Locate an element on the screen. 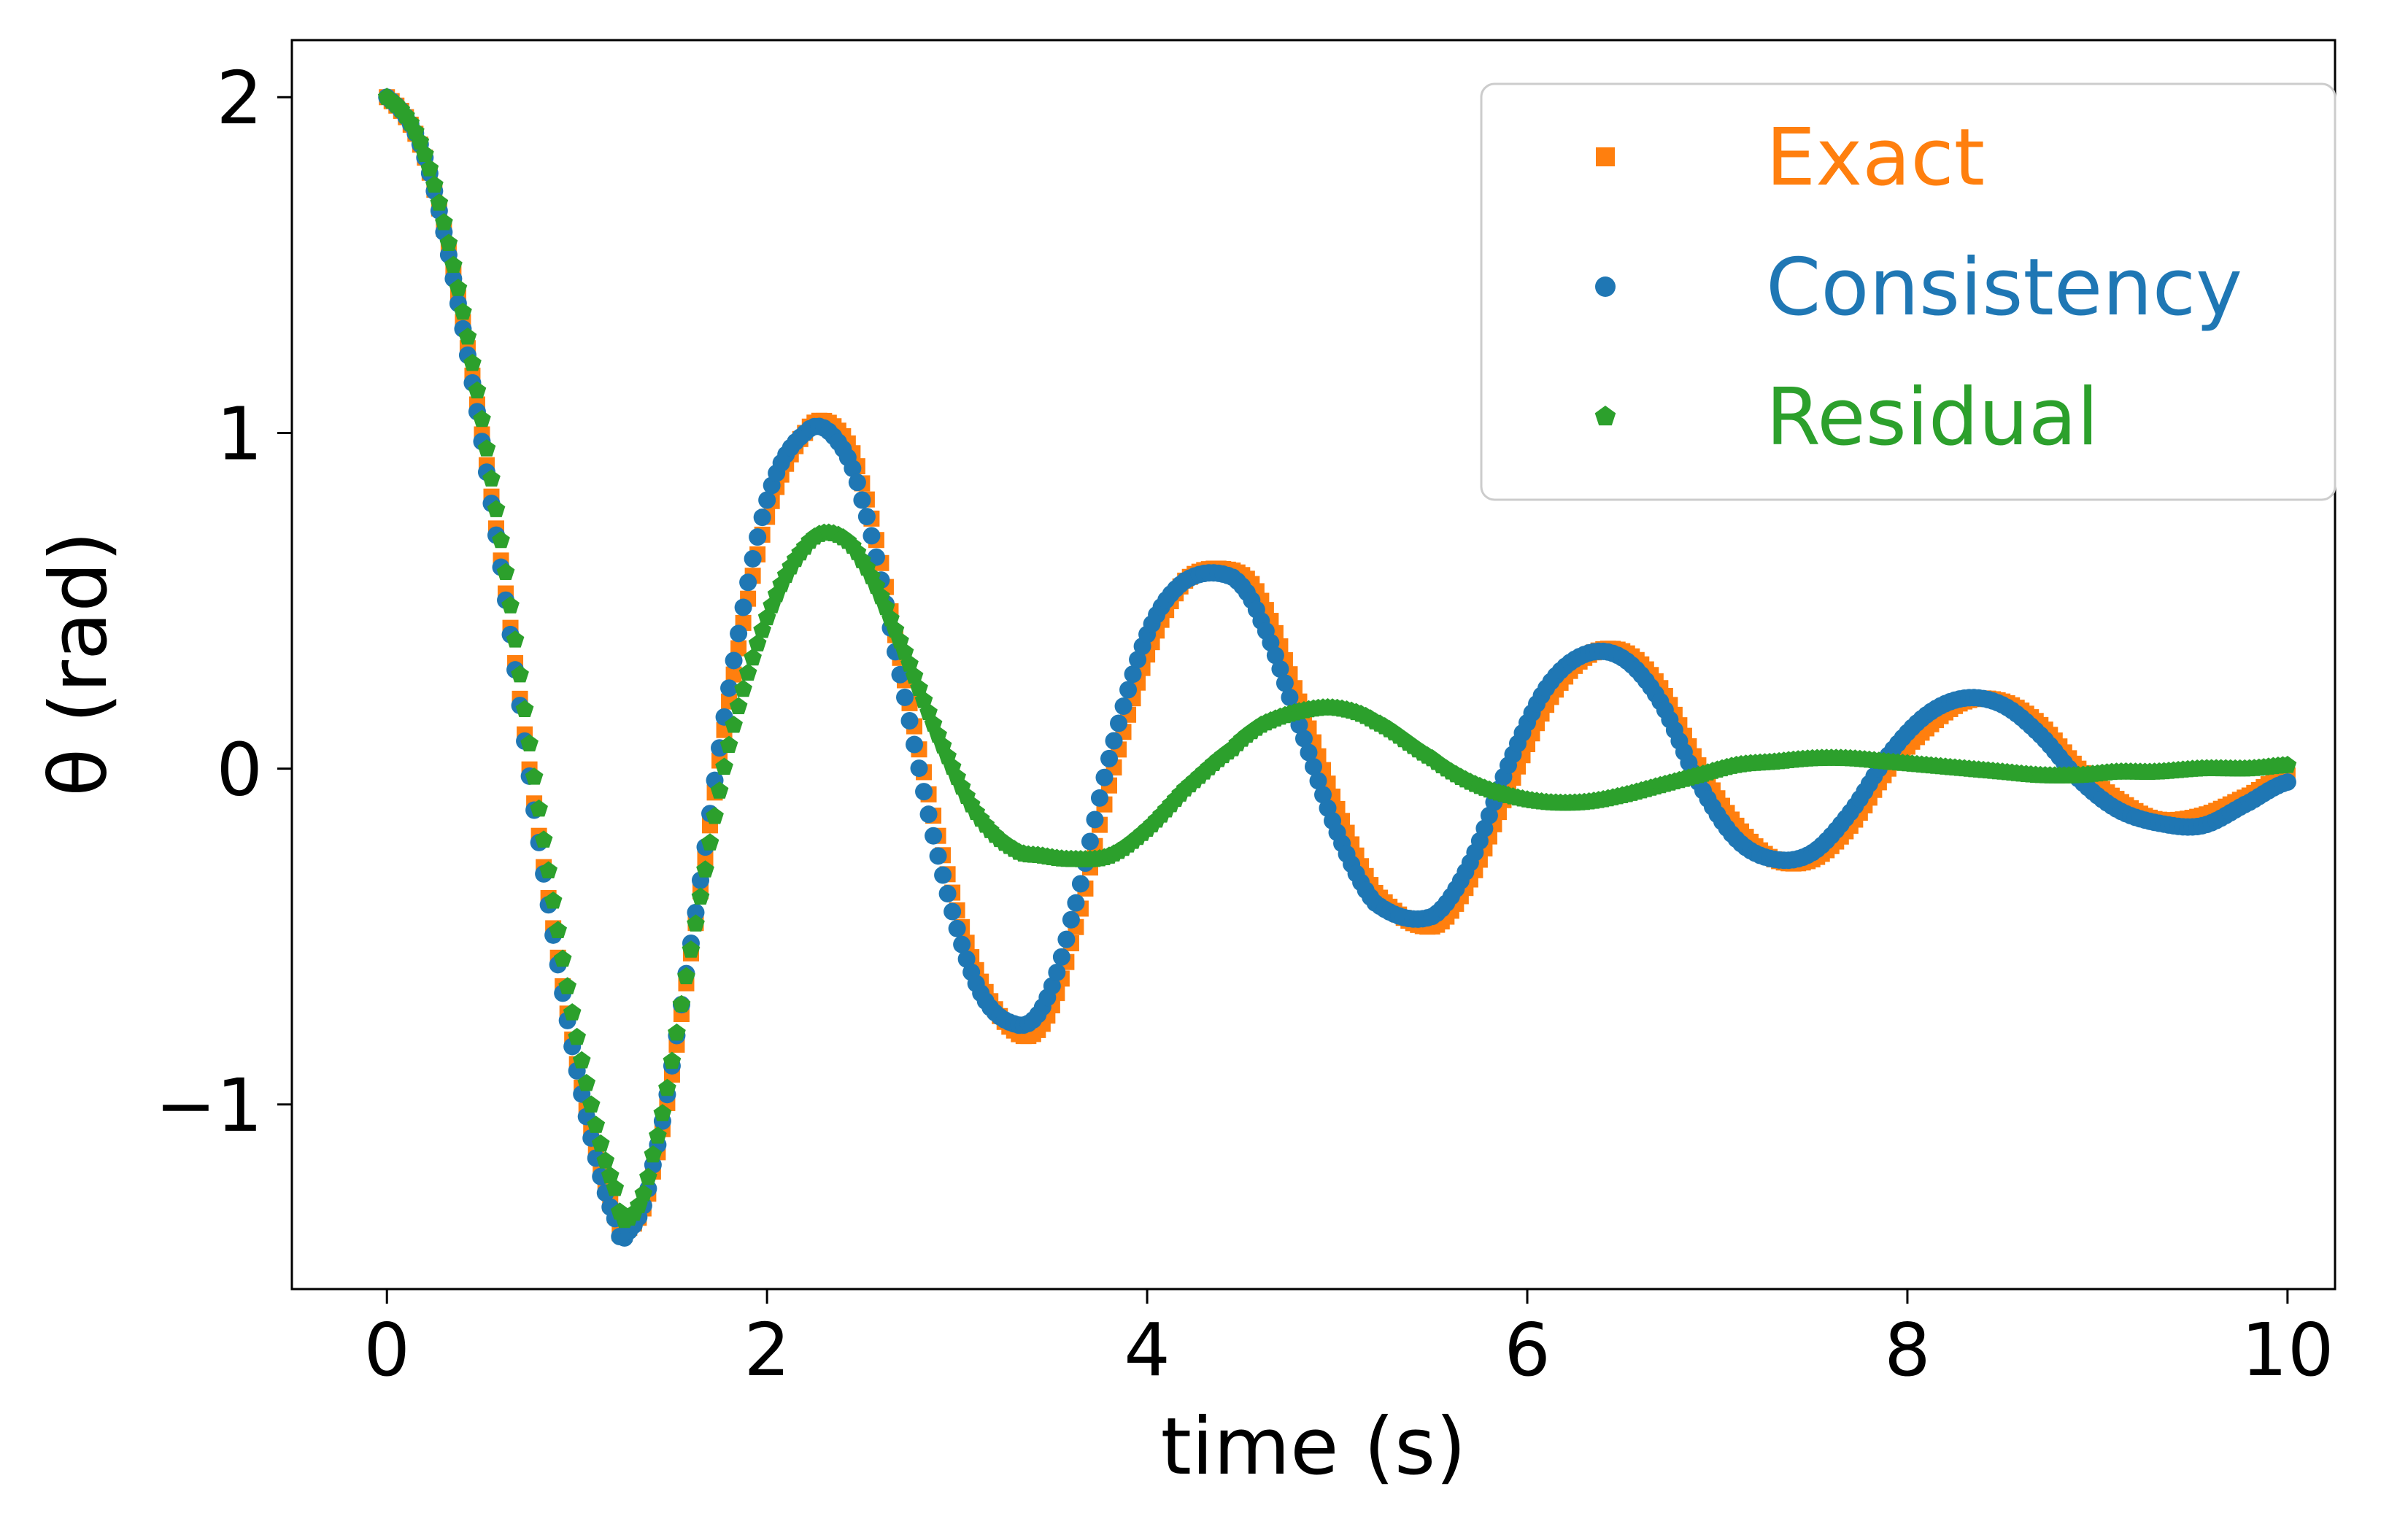 The height and width of the screenshot is (1532, 2408). legend: Exact Consistency Residual is located at coordinates (1908, 292).